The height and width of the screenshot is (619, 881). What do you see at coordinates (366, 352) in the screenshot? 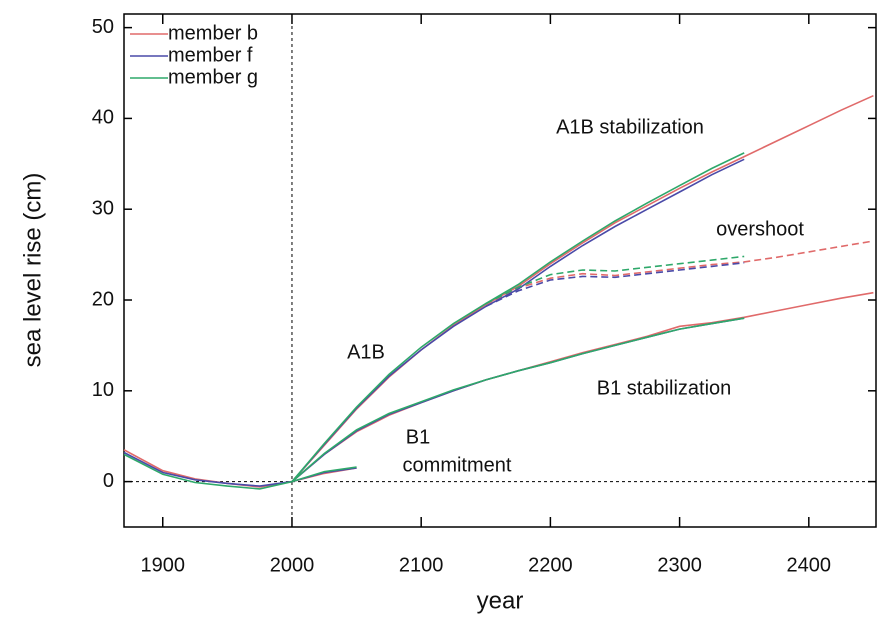
I see `annotation: A1B` at bounding box center [366, 352].